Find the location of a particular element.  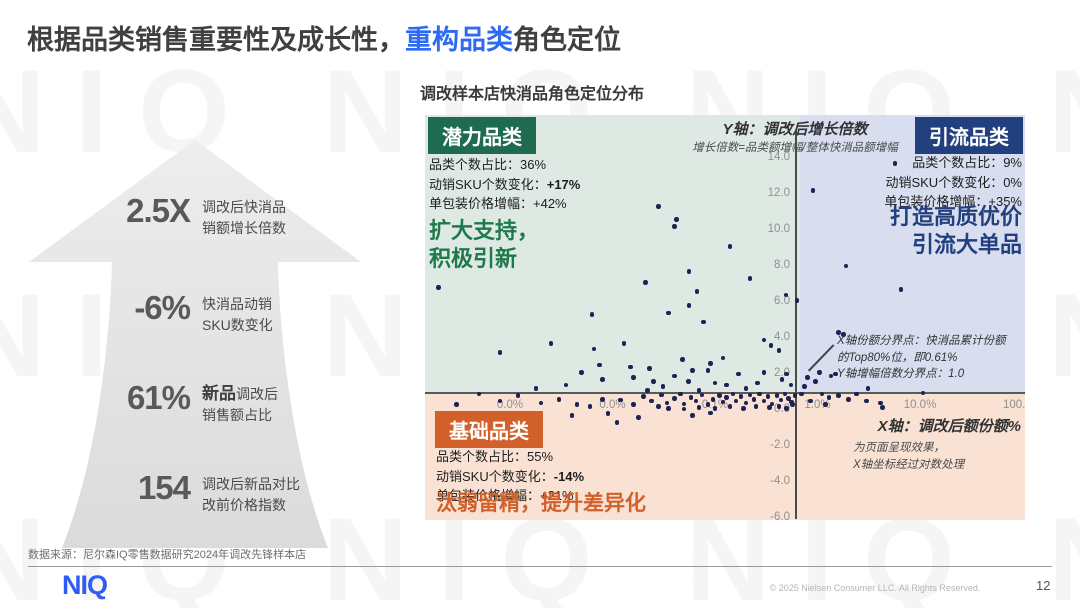

potential-quadrant-slogan: 扩大支持， 积极引新 is located at coordinates (484, 244).